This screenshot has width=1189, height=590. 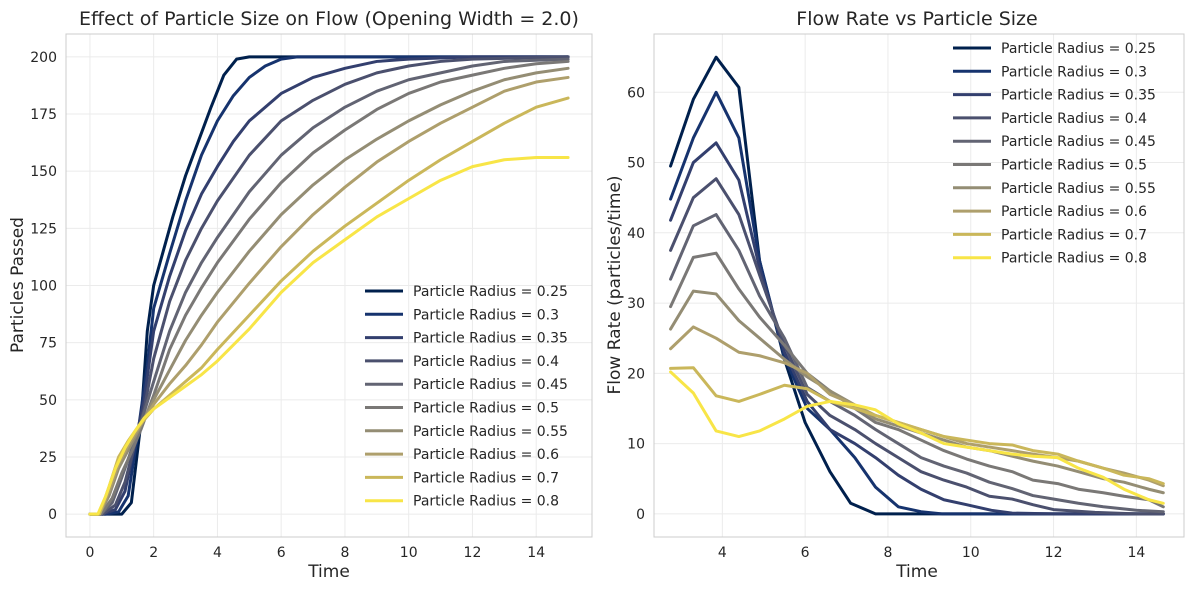 What do you see at coordinates (43, 115) in the screenshot?
I see `y-tick-label: 175` at bounding box center [43, 115].